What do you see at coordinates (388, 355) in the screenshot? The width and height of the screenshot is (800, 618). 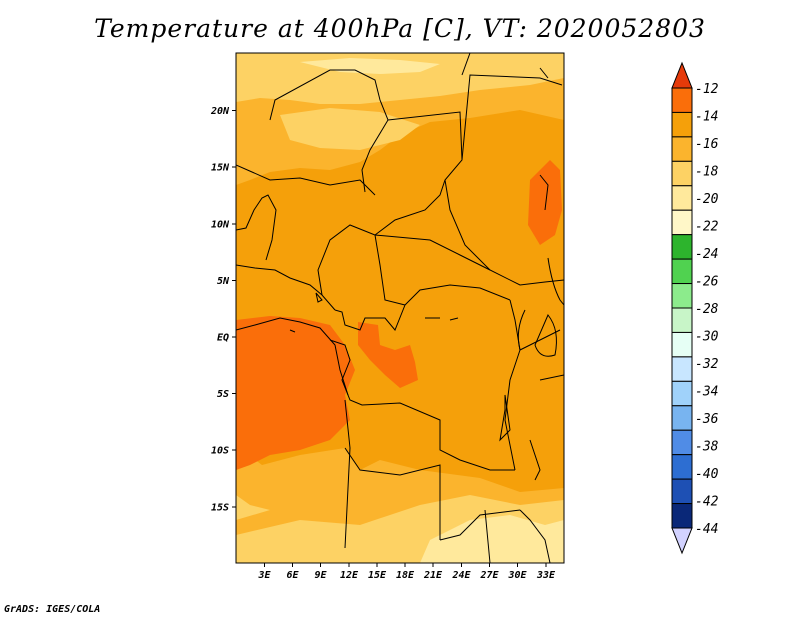 I see `temp-band-12-14-congo` at bounding box center [388, 355].